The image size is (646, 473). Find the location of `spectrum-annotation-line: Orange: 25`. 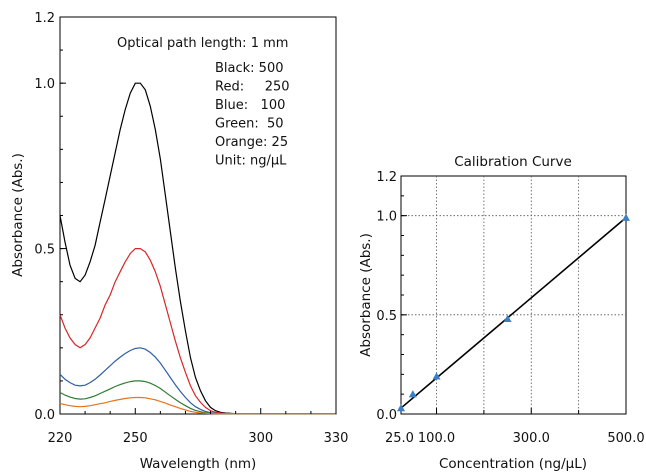

spectrum-annotation-line: Orange: 25 is located at coordinates (251, 142).